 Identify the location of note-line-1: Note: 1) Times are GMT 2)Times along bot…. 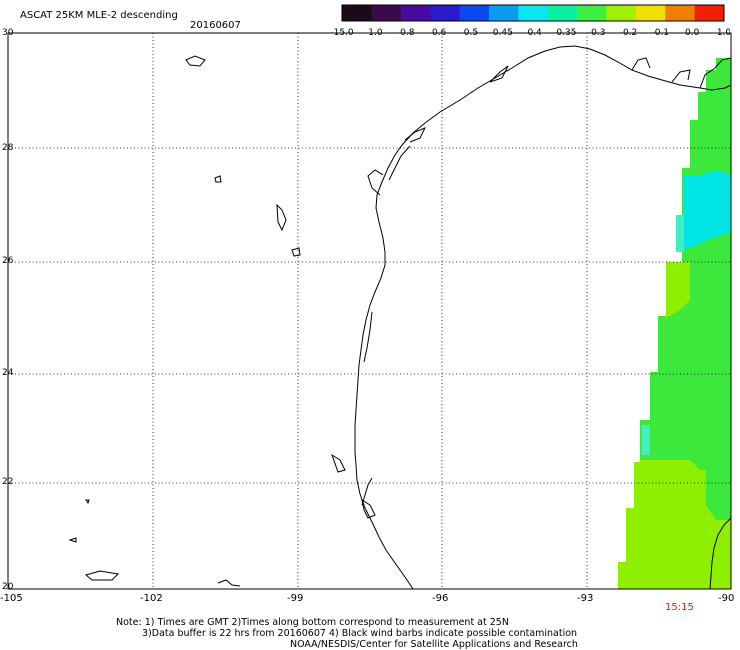
(312, 622).